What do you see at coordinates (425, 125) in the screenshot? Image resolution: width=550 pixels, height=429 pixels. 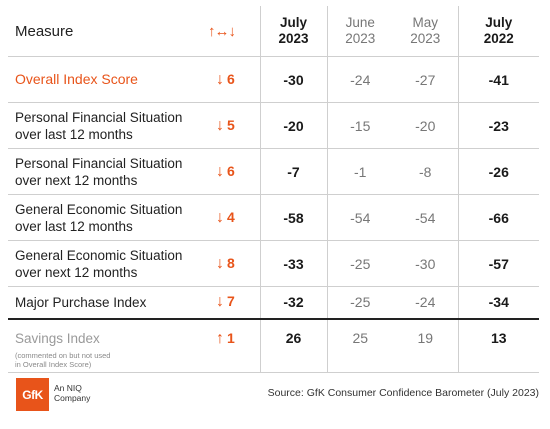 I see `value-may-2023: -20` at bounding box center [425, 125].